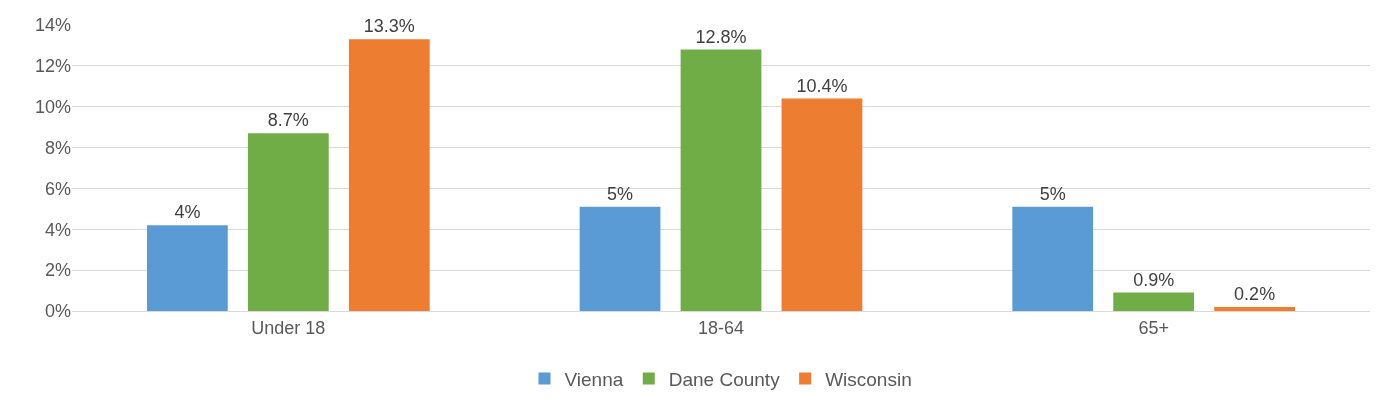  I want to click on y-tick-label: 12%, so click(52, 66).